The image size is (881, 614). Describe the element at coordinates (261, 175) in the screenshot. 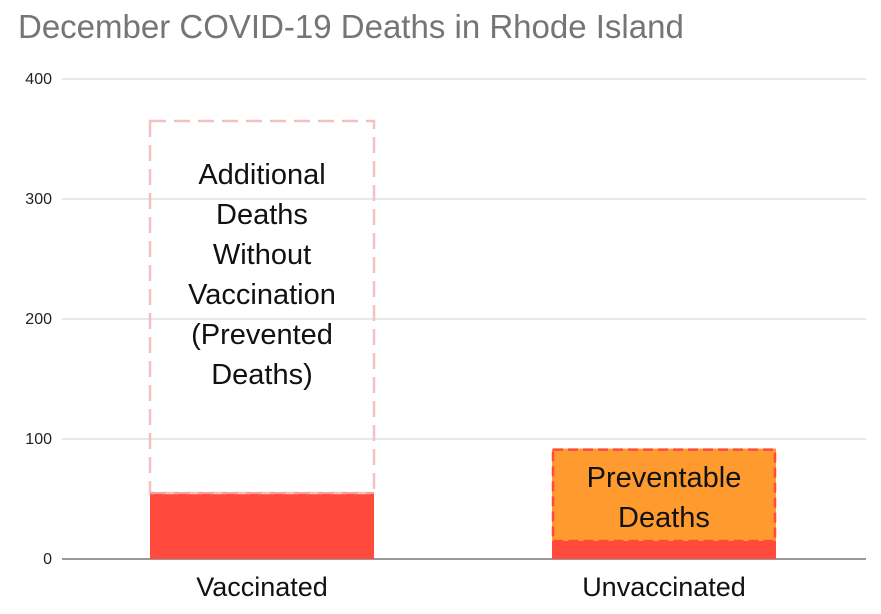

I see `annotation-line: Additional` at that location.